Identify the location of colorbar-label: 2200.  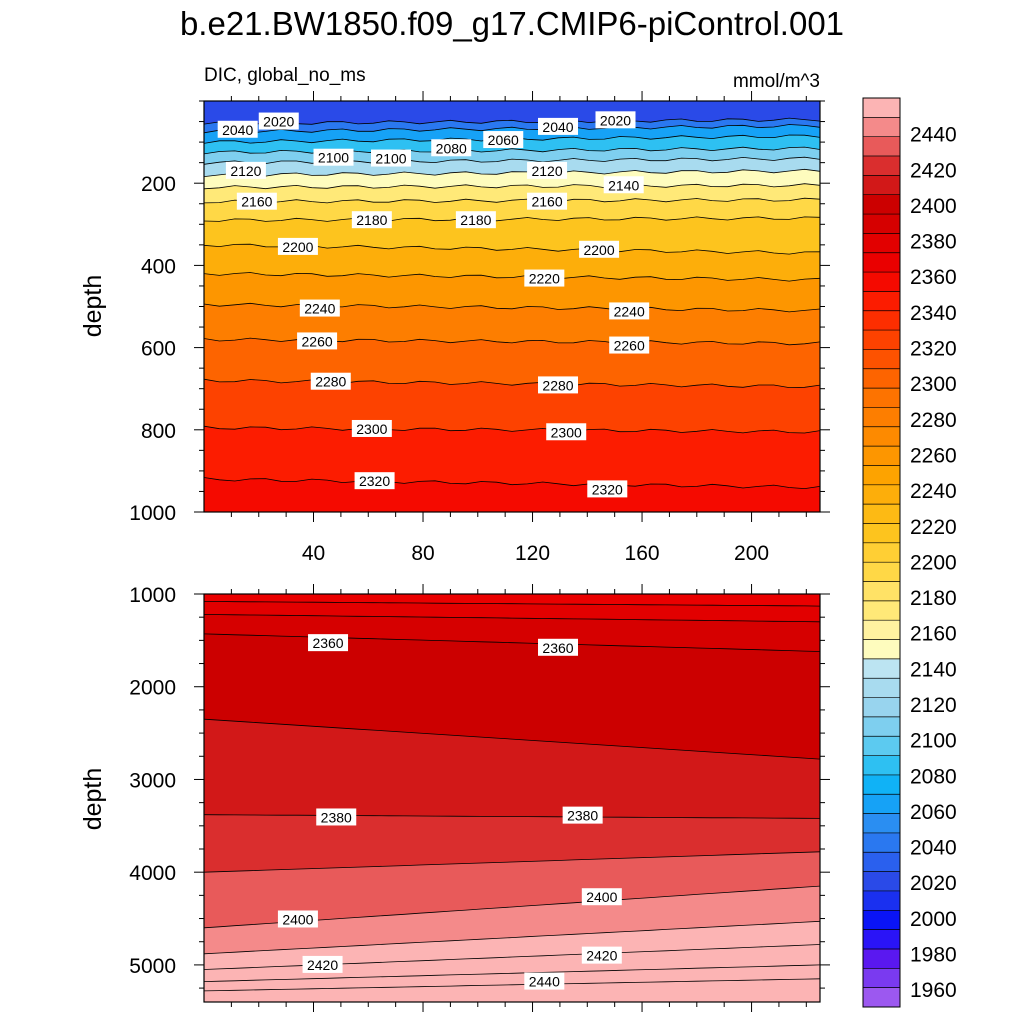
(933, 562).